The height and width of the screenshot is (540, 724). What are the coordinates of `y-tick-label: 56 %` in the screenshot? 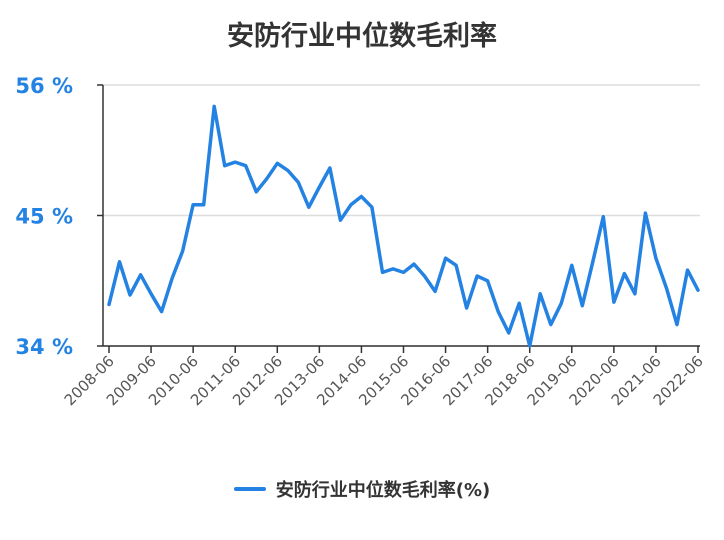 It's located at (44, 86).